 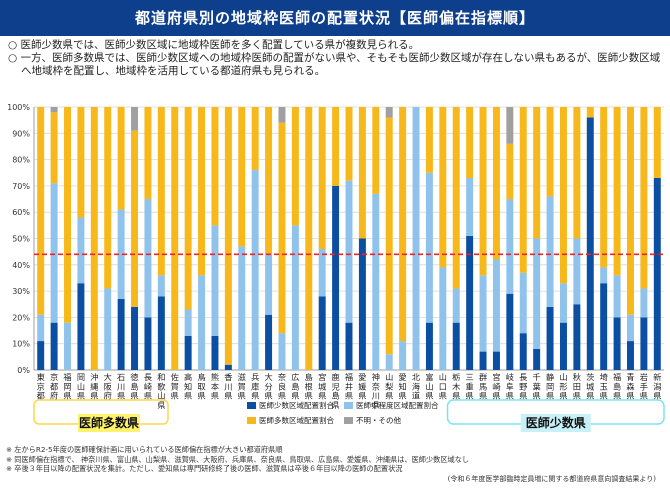 I want to click on page-title: 都道府県別の地域枠医師の配置状況【医師偏在指標順】, so click(x=335, y=18).